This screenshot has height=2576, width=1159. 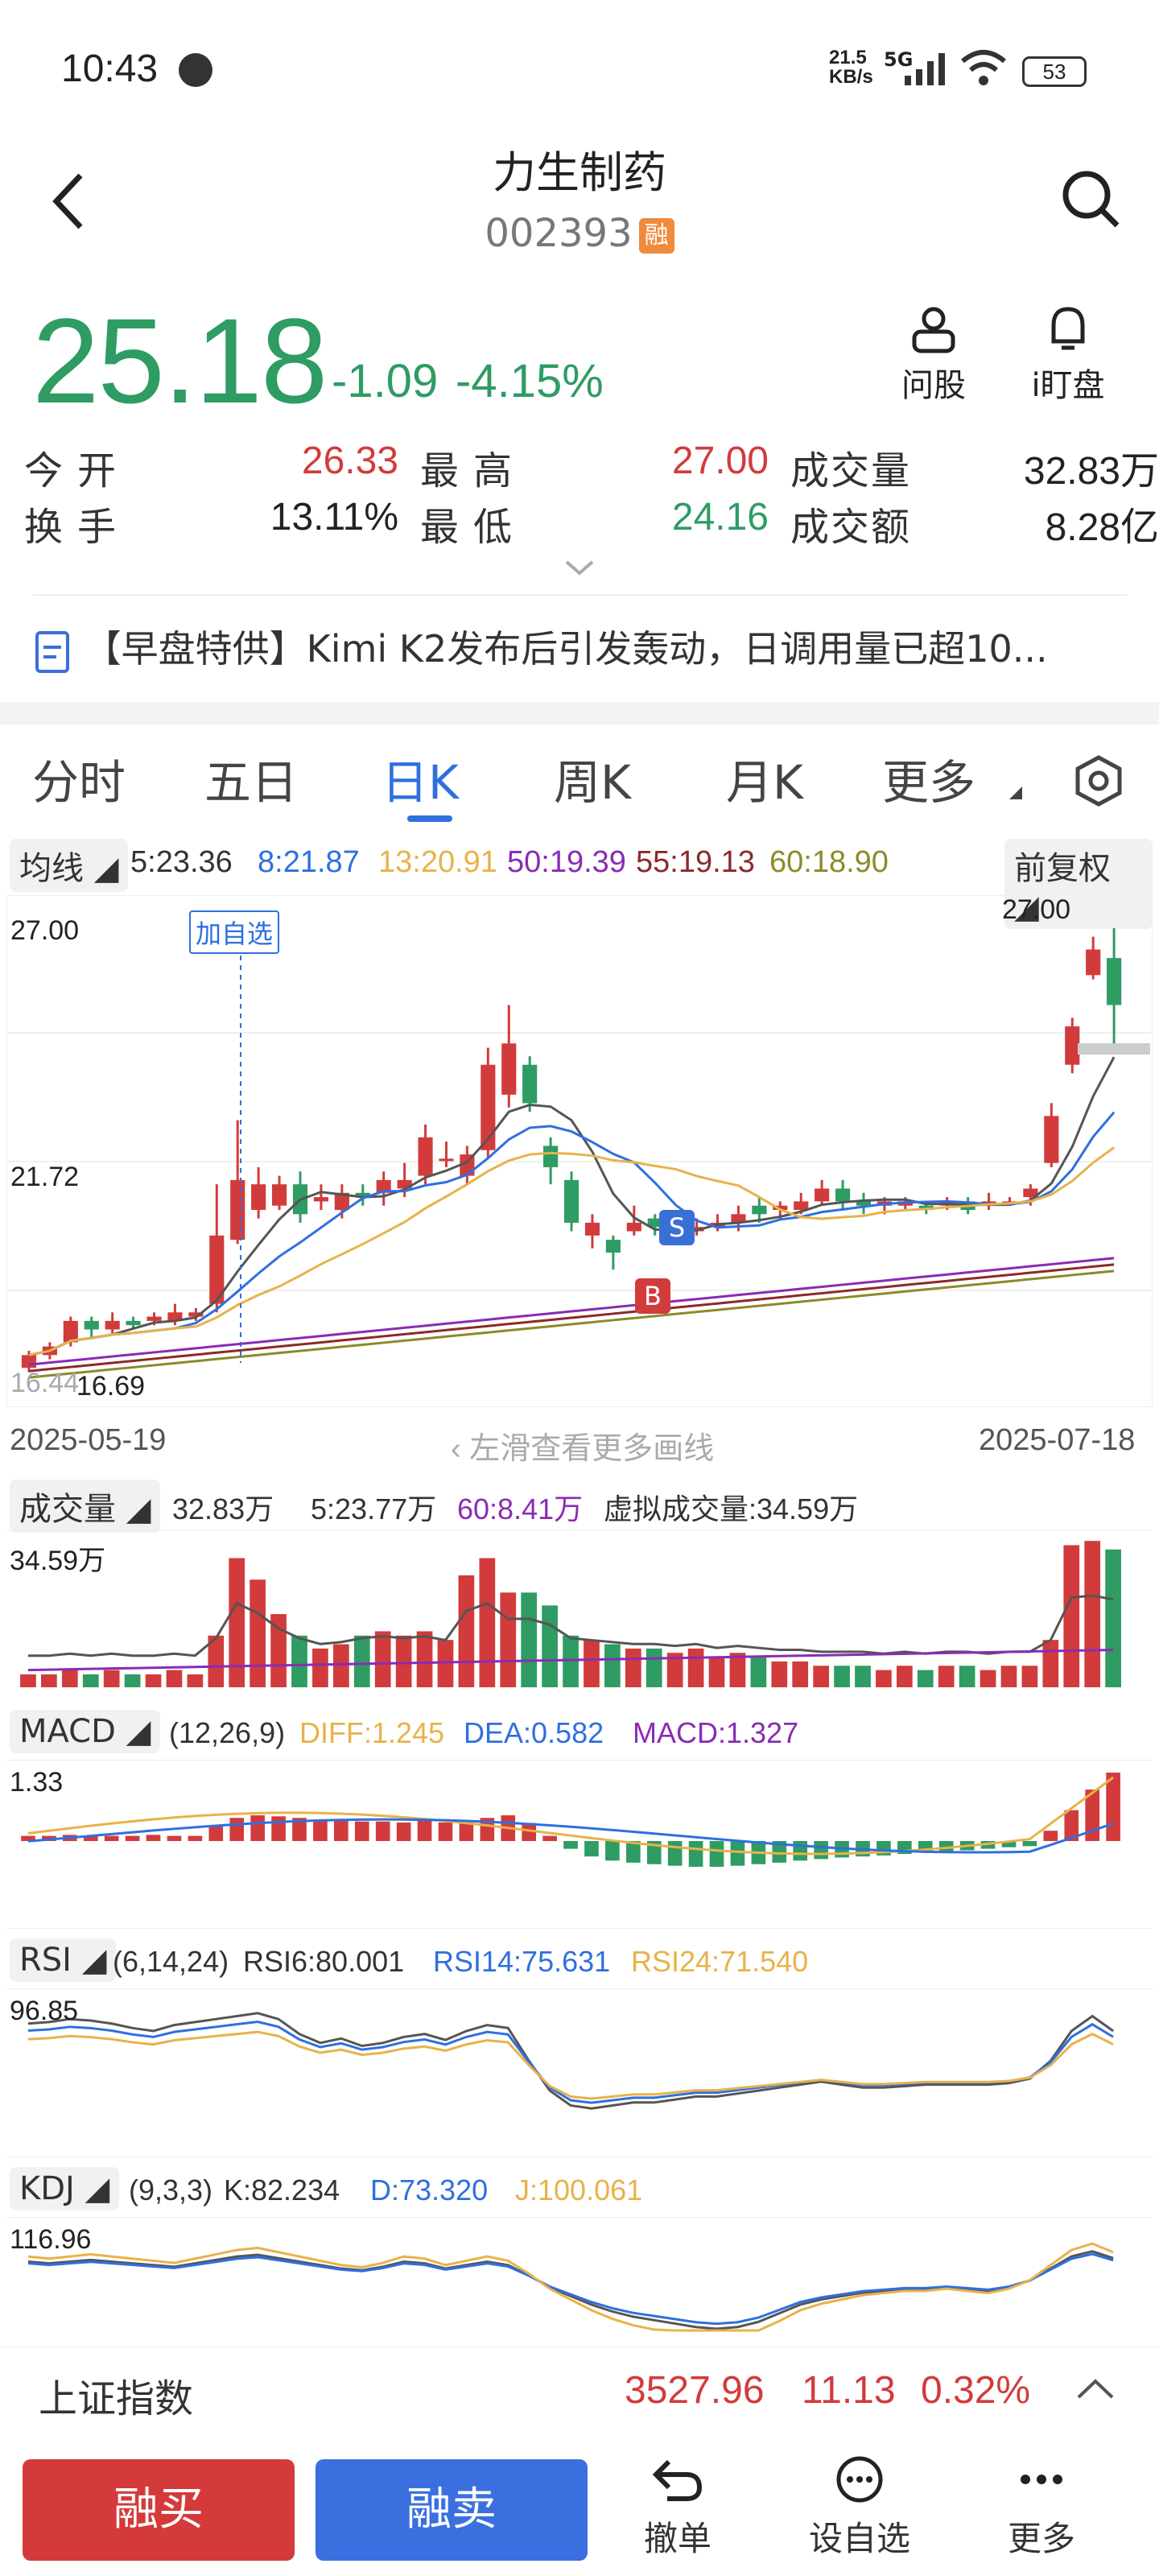 What do you see at coordinates (570, 1614) in the screenshot?
I see `volume-canvas` at bounding box center [570, 1614].